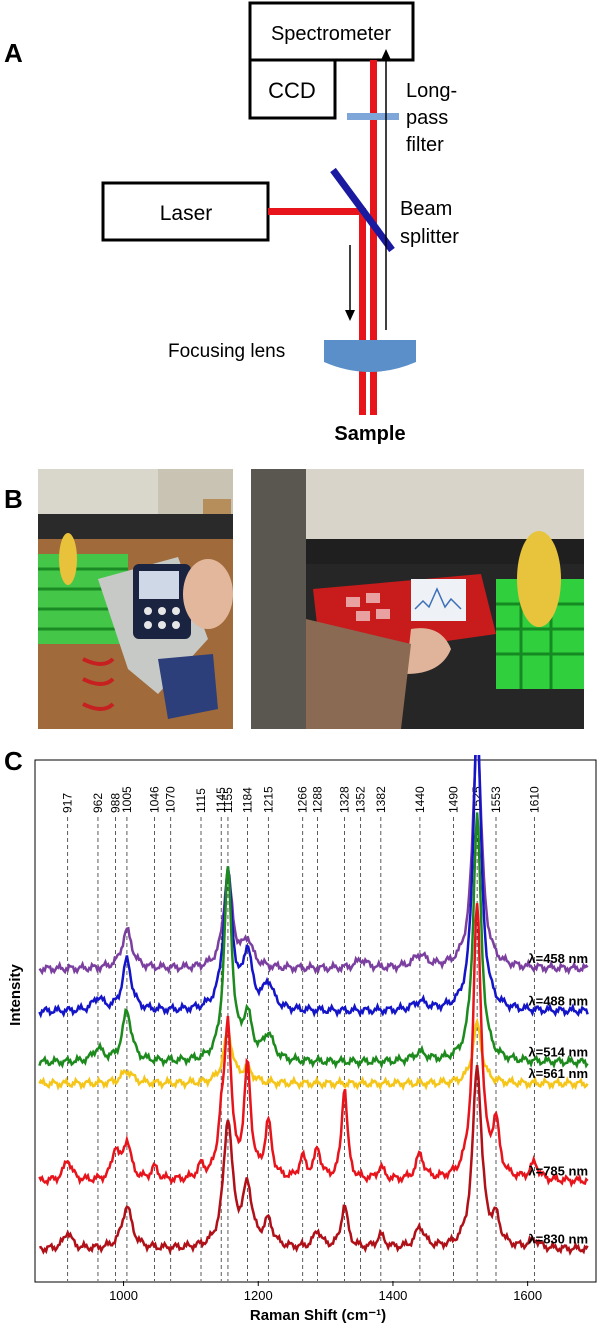  Describe the element at coordinates (369, 434) in the screenshot. I see `sample-label: Sample` at that location.